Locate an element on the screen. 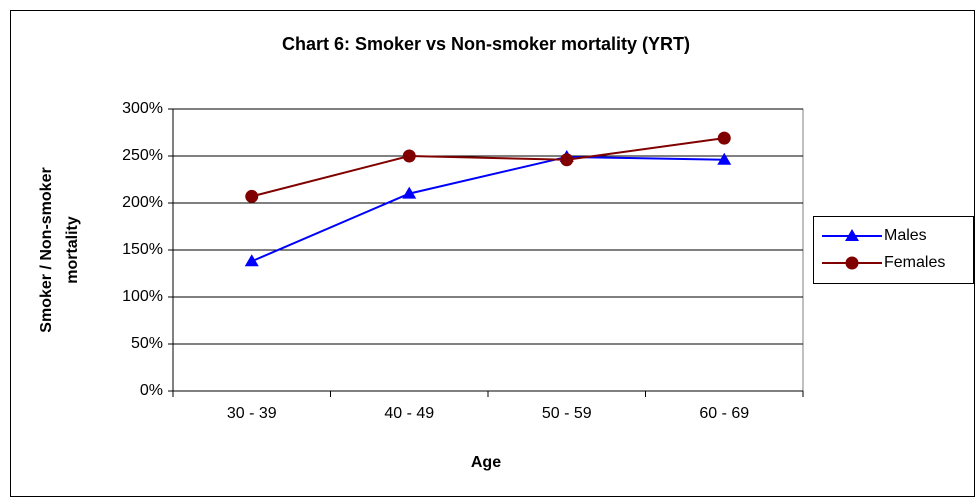 Image resolution: width=976 pixels, height=503 pixels. y-tick-label: 250% is located at coordinates (142, 155).